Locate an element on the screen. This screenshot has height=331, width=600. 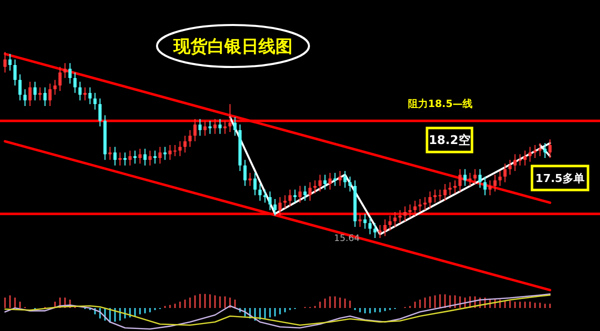
annotation: 18.2空 is located at coordinates (449, 140).